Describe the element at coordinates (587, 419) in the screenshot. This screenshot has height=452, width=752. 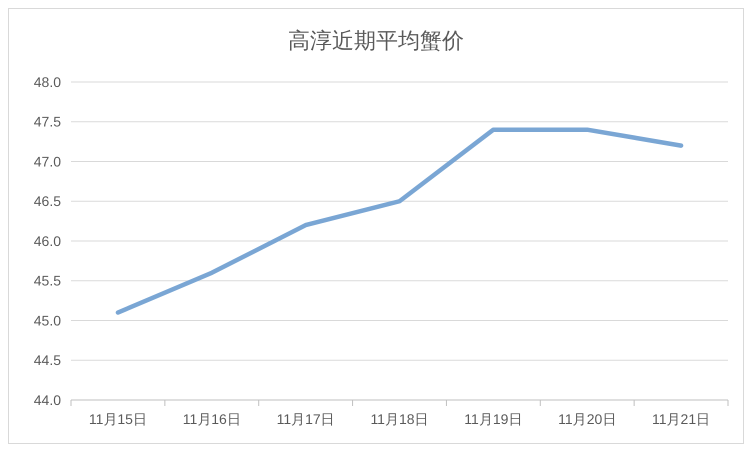
I see `x-tick-label: 11月20日` at that location.